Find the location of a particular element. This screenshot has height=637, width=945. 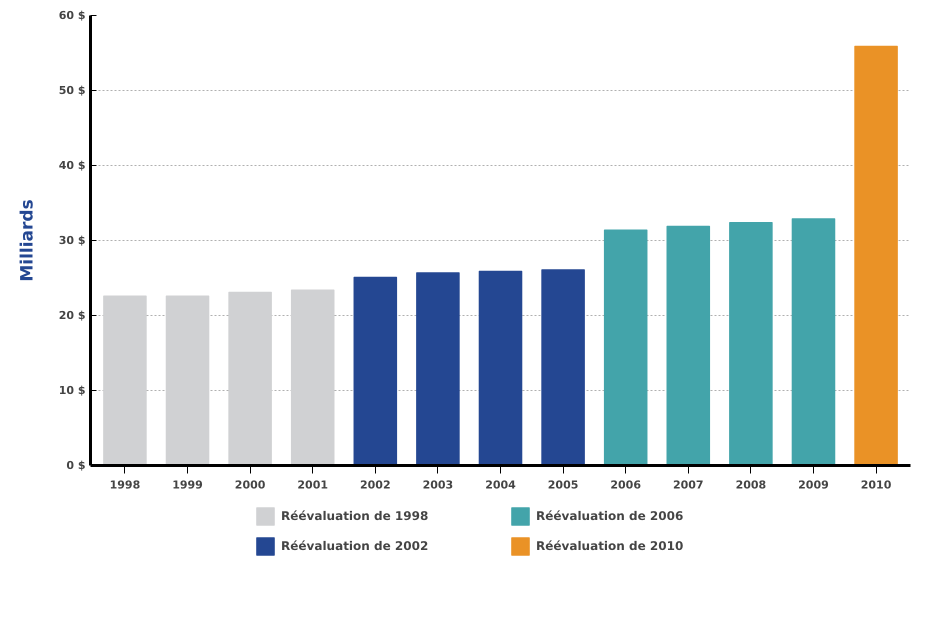

x-tick-label: 2006 is located at coordinates (626, 485).